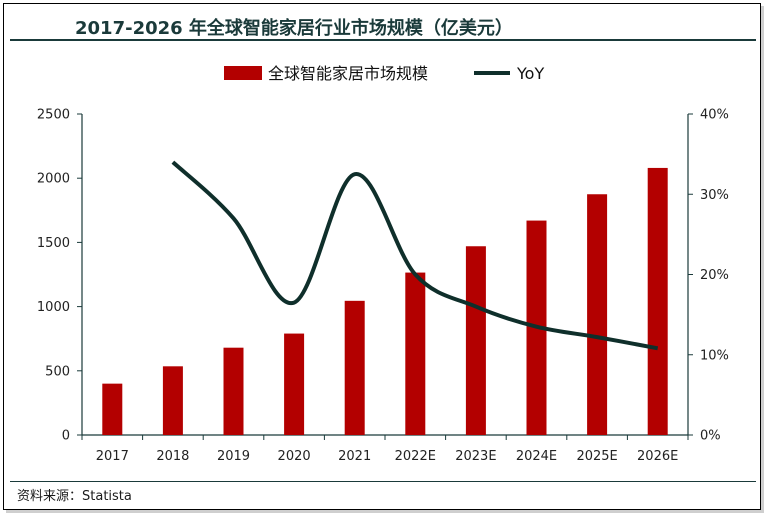 The width and height of the screenshot is (766, 515). Describe the element at coordinates (348, 73) in the screenshot. I see `legend-label-bar: 全球智能家居市场规模` at that location.